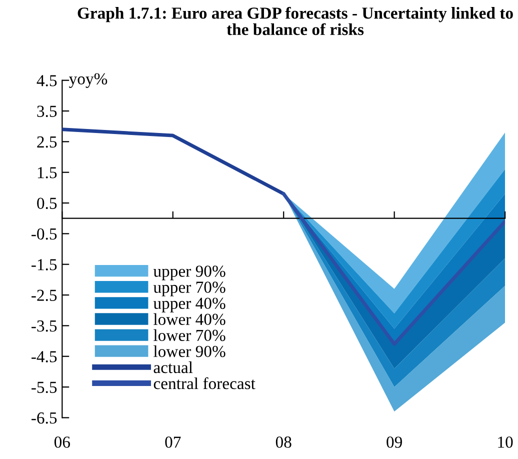 Image resolution: width=518 pixels, height=459 pixels. I want to click on legend-label: lower 40%, so click(190, 319).